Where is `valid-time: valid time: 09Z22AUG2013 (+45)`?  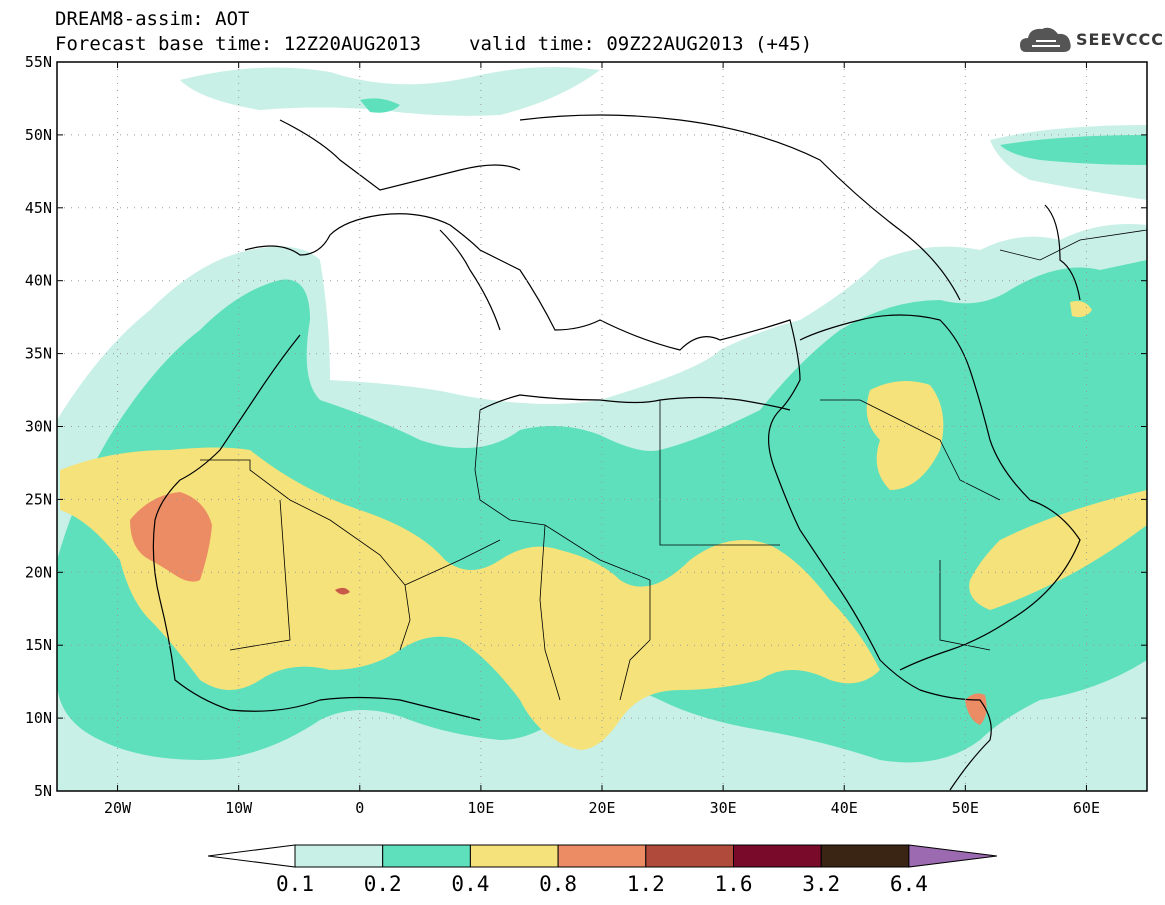 valid-time: valid time: 09Z22AUG2013 (+45) is located at coordinates (641, 44).